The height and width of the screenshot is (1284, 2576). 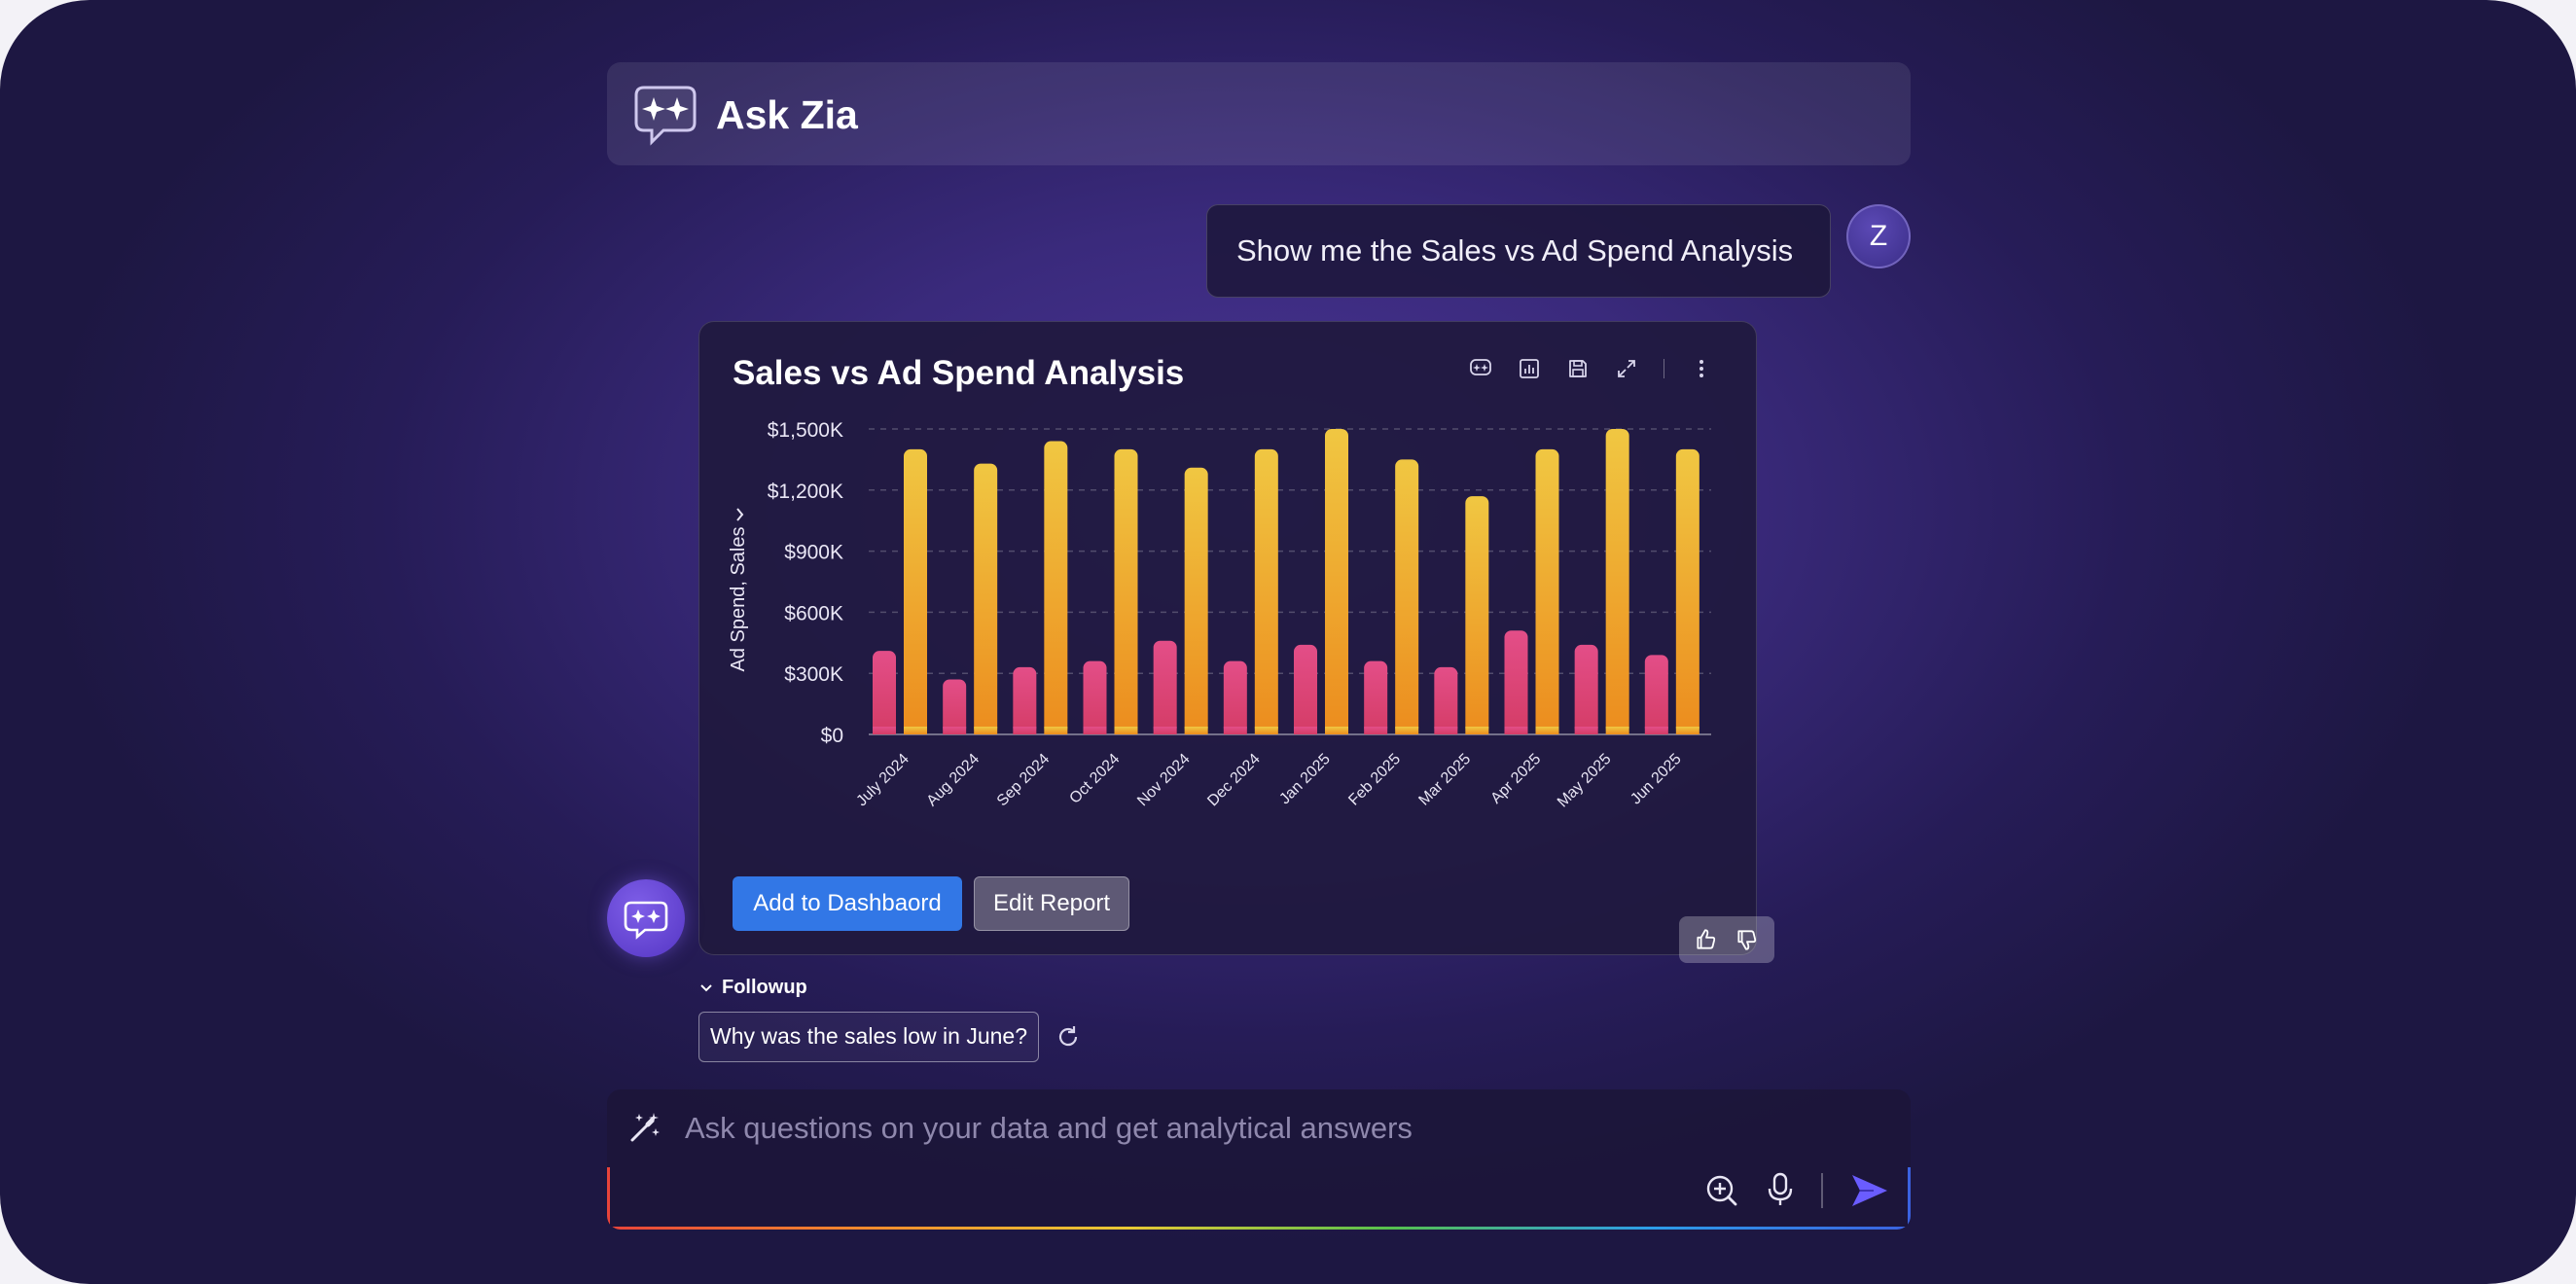 What do you see at coordinates (1305, 779) in the screenshot?
I see `x-tick-label: Jan 2025` at bounding box center [1305, 779].